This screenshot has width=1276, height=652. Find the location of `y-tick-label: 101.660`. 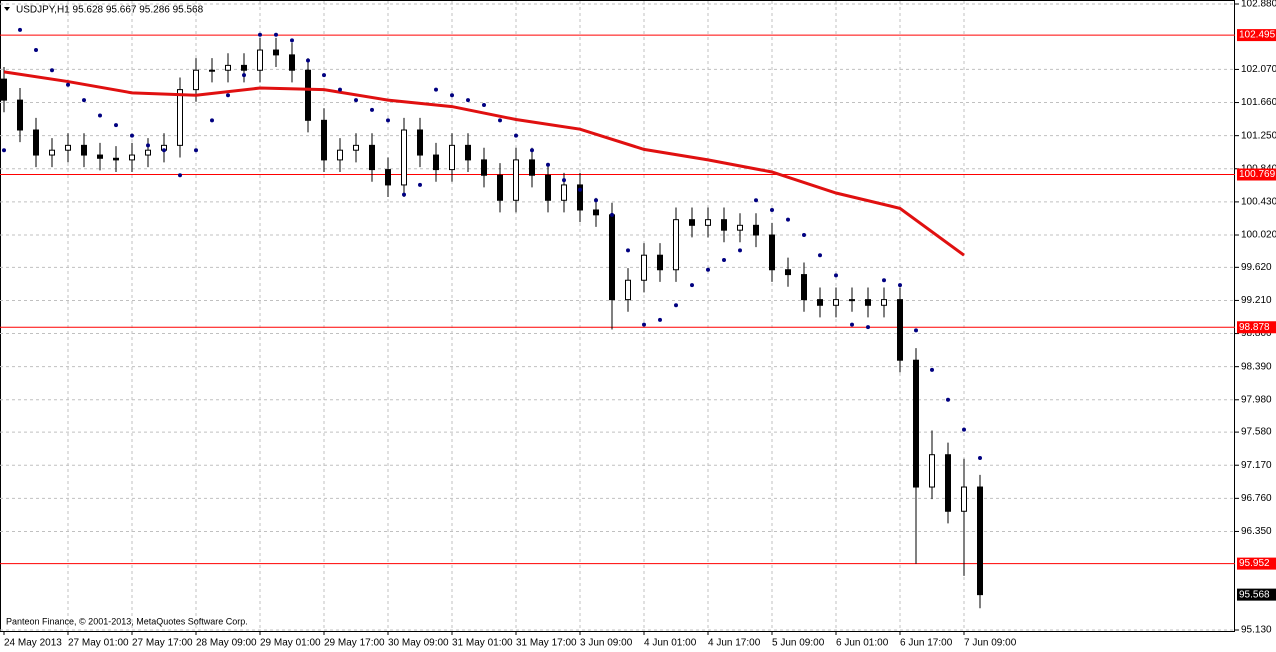

y-tick-label: 101.660 is located at coordinates (1258, 102).